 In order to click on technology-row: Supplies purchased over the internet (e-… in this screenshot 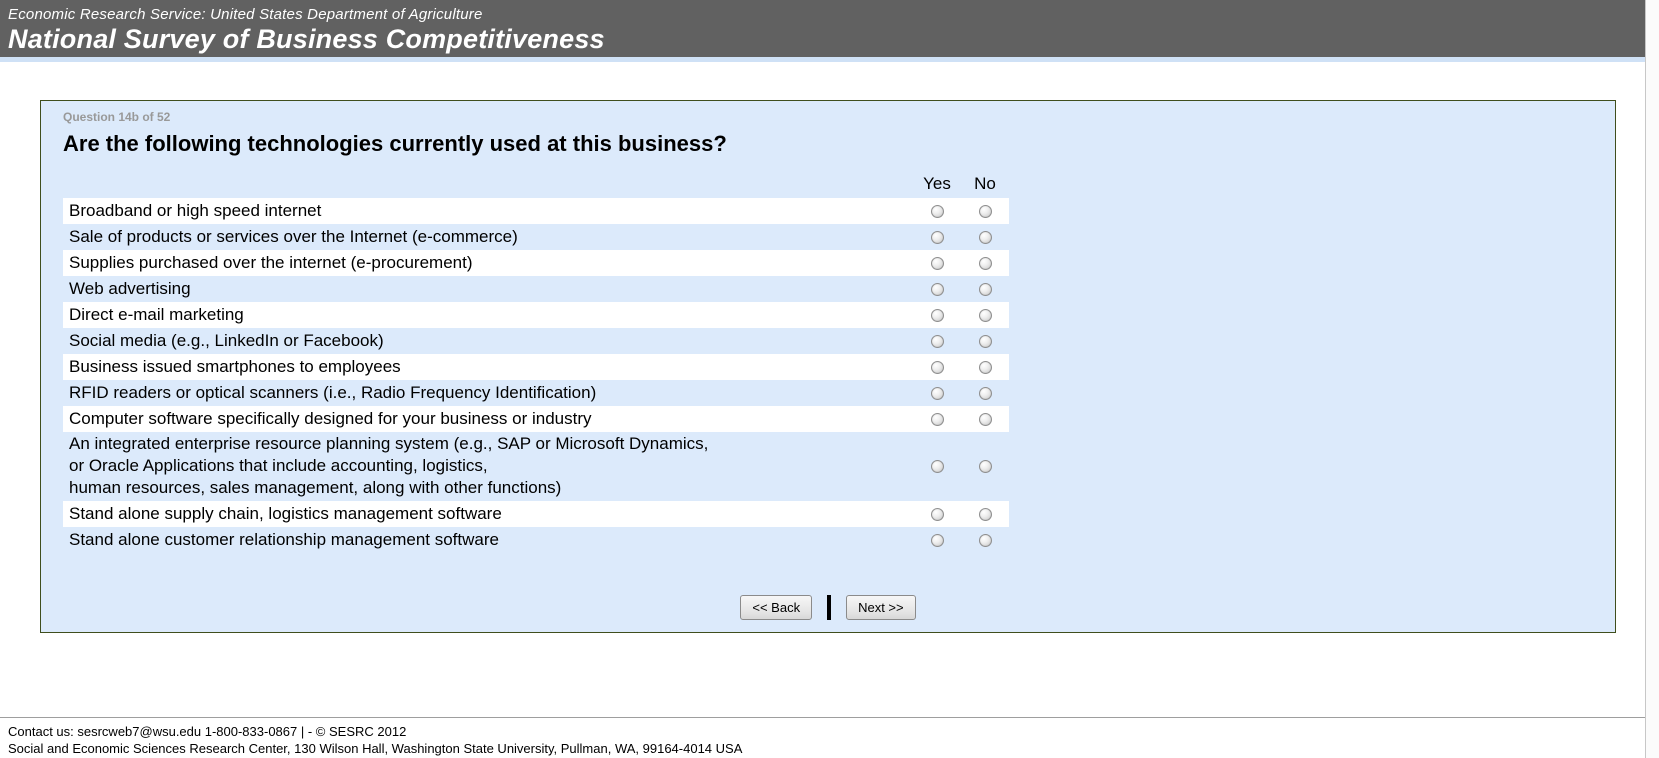, I will do `click(536, 263)`.